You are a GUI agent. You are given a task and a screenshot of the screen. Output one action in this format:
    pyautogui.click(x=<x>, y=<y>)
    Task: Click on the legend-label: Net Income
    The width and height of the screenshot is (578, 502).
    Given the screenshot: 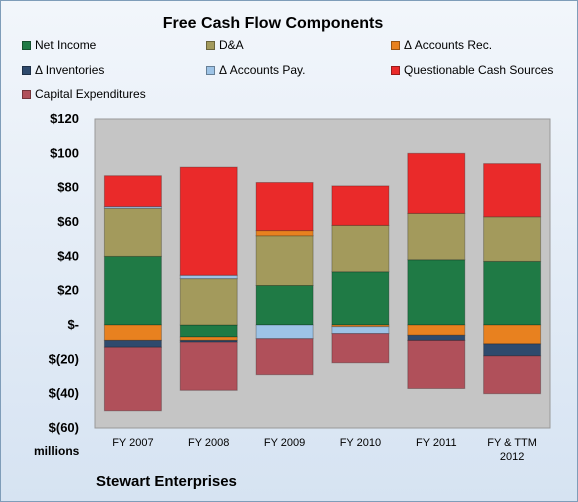 What is the action you would take?
    pyautogui.click(x=66, y=45)
    